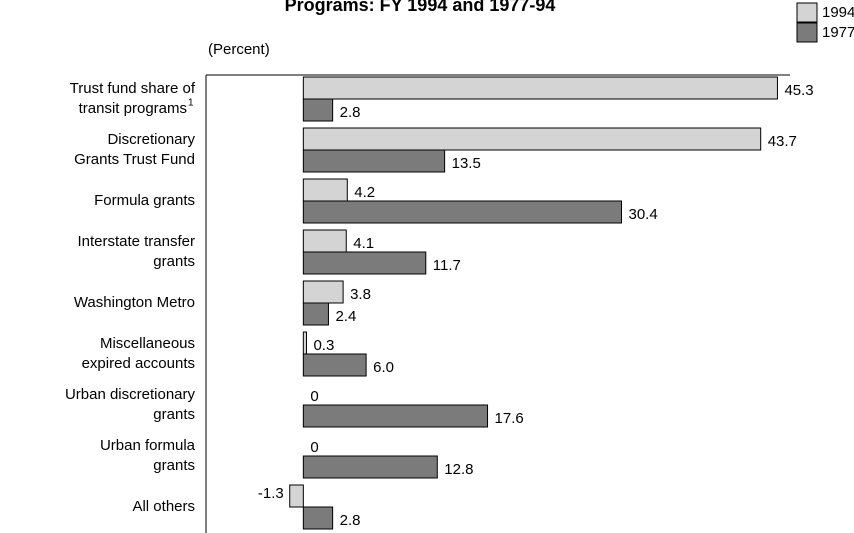  I want to click on value-label: 2.4, so click(345, 316).